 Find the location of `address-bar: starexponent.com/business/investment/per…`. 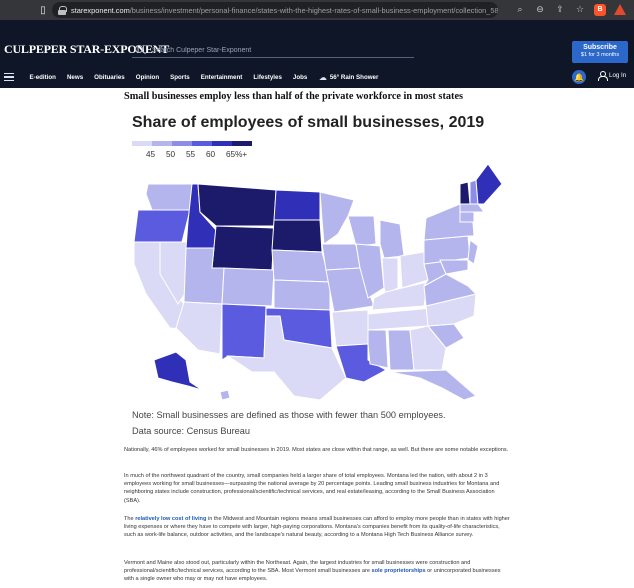

address-bar: starexponent.com/business/investment/per… is located at coordinates (275, 10).